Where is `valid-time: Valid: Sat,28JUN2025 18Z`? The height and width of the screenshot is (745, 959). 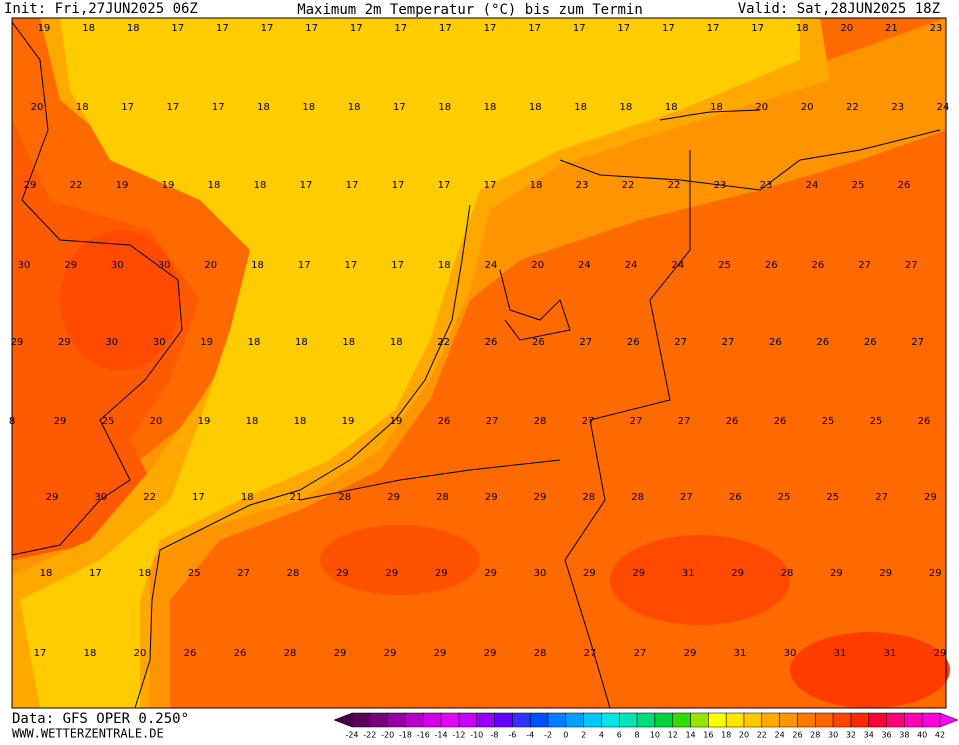
valid-time: Valid: Sat,28JUN2025 18Z is located at coordinates (839, 9).